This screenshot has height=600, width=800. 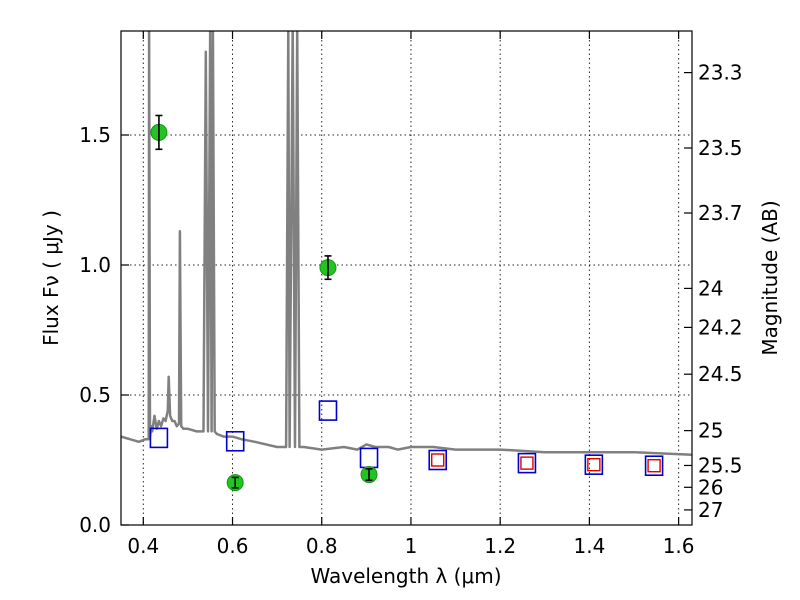 What do you see at coordinates (720, 148) in the screenshot?
I see `y2-tick-label: 23.5` at bounding box center [720, 148].